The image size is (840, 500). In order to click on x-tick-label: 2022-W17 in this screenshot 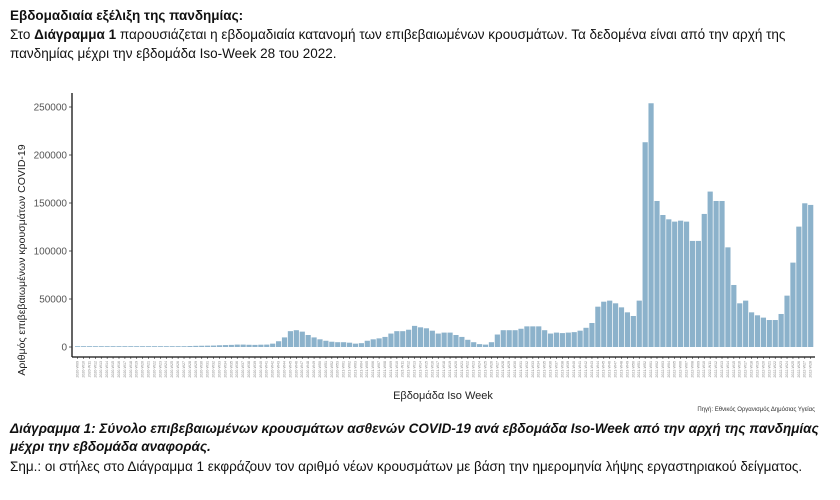, I will do `click(746, 369)`.